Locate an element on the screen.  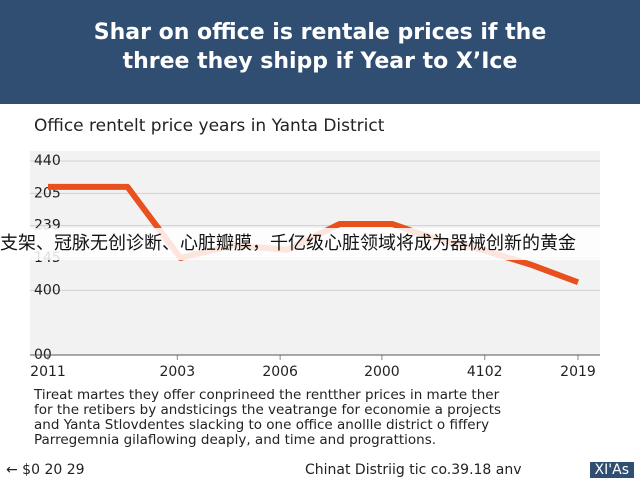
title-line: Shar on office is rentale prices if the is located at coordinates (320, 32).